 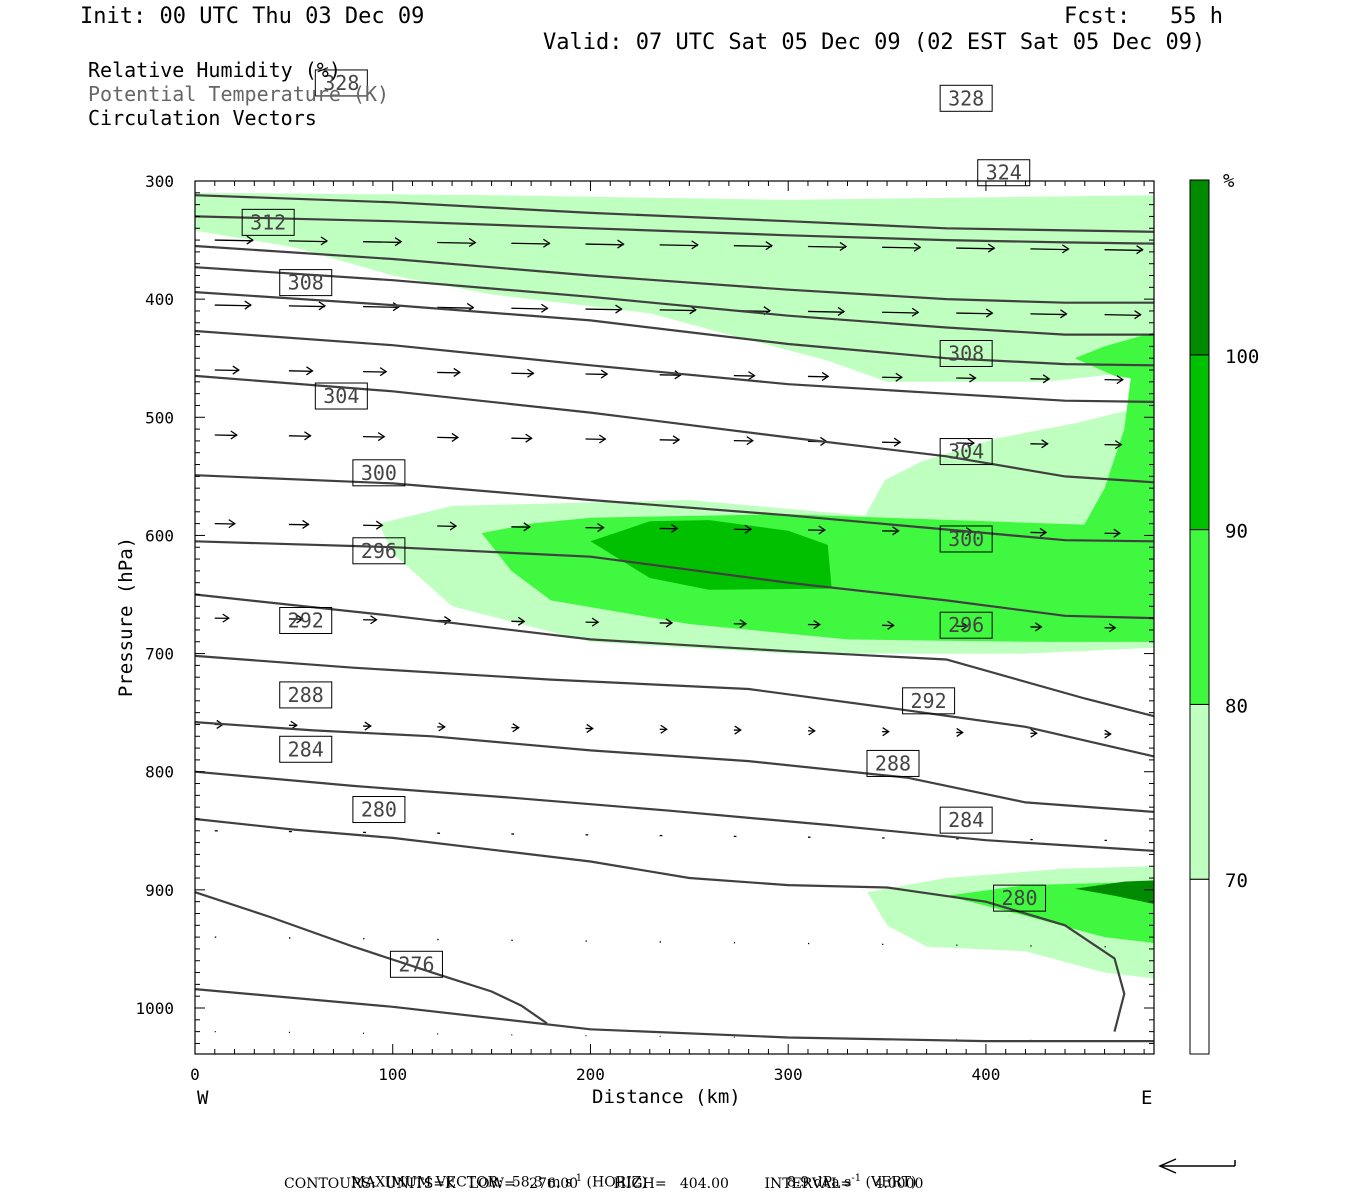 What do you see at coordinates (966, 625) in the screenshot?
I see `contour-label-296: 296` at bounding box center [966, 625].